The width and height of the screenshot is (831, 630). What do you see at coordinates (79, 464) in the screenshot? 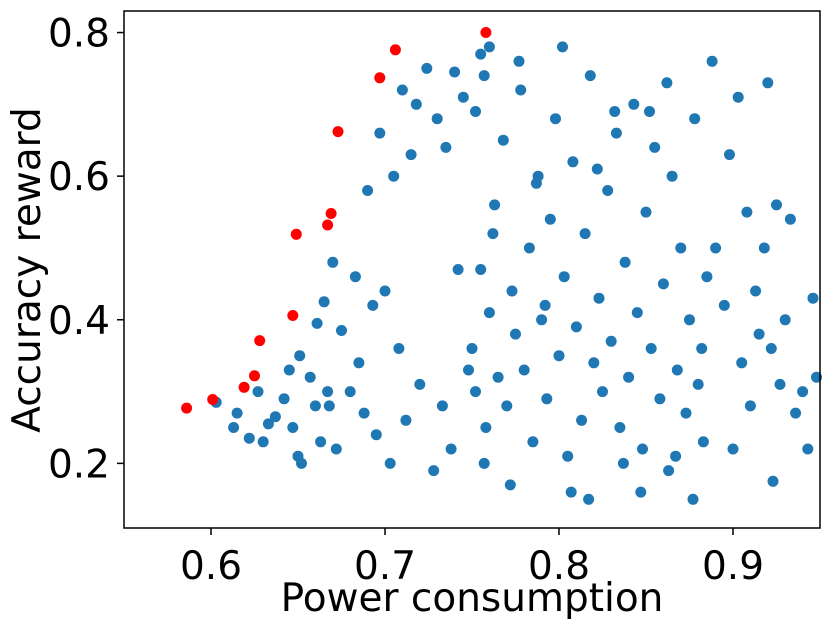
I see `y-tick-label: 0.2` at bounding box center [79, 464].